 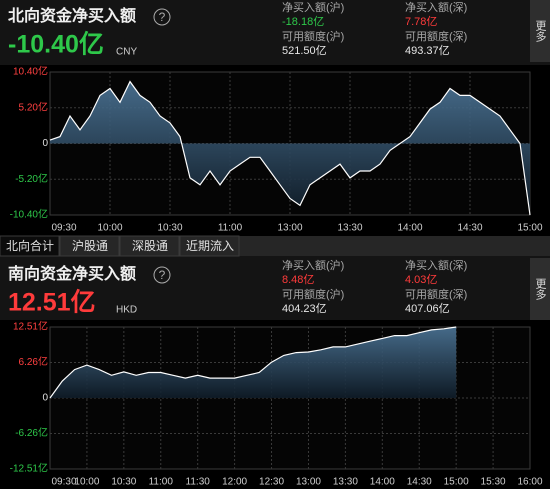 What do you see at coordinates (30, 326) in the screenshot?
I see `y-tick-label: 12.51亿` at bounding box center [30, 326].